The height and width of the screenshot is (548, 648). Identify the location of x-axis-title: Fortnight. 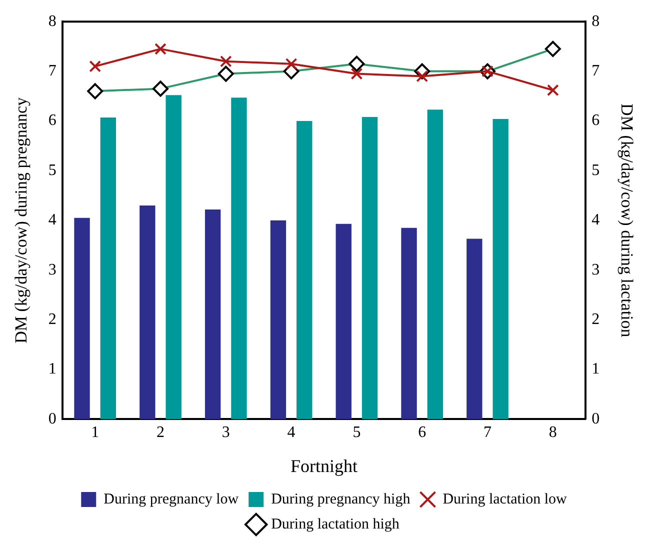
(324, 466).